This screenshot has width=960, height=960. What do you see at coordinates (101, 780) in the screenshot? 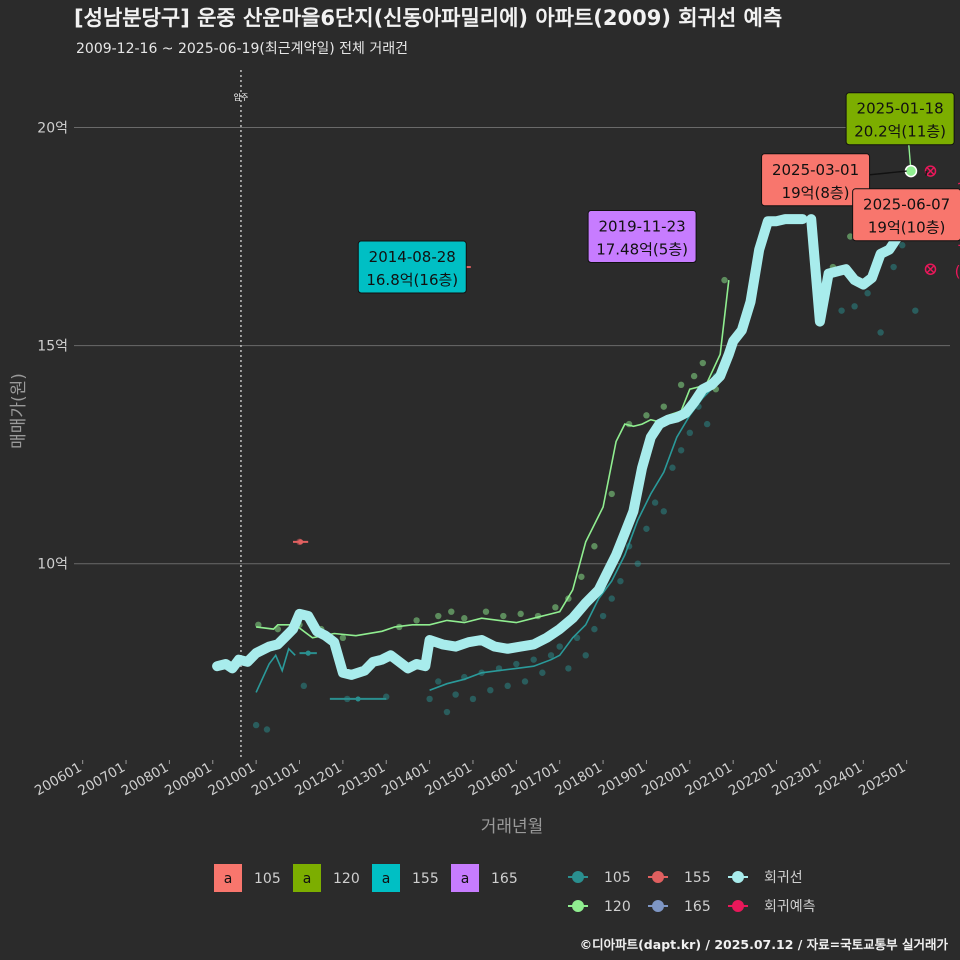
I see `x-tick-label: 200701` at bounding box center [101, 780].